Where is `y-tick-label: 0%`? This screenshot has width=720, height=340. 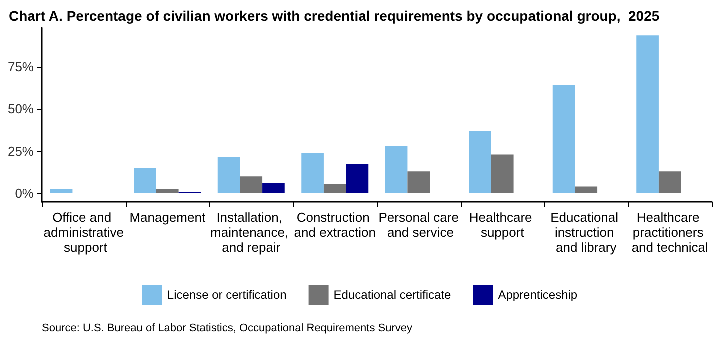 y-tick-label: 0% is located at coordinates (24, 194).